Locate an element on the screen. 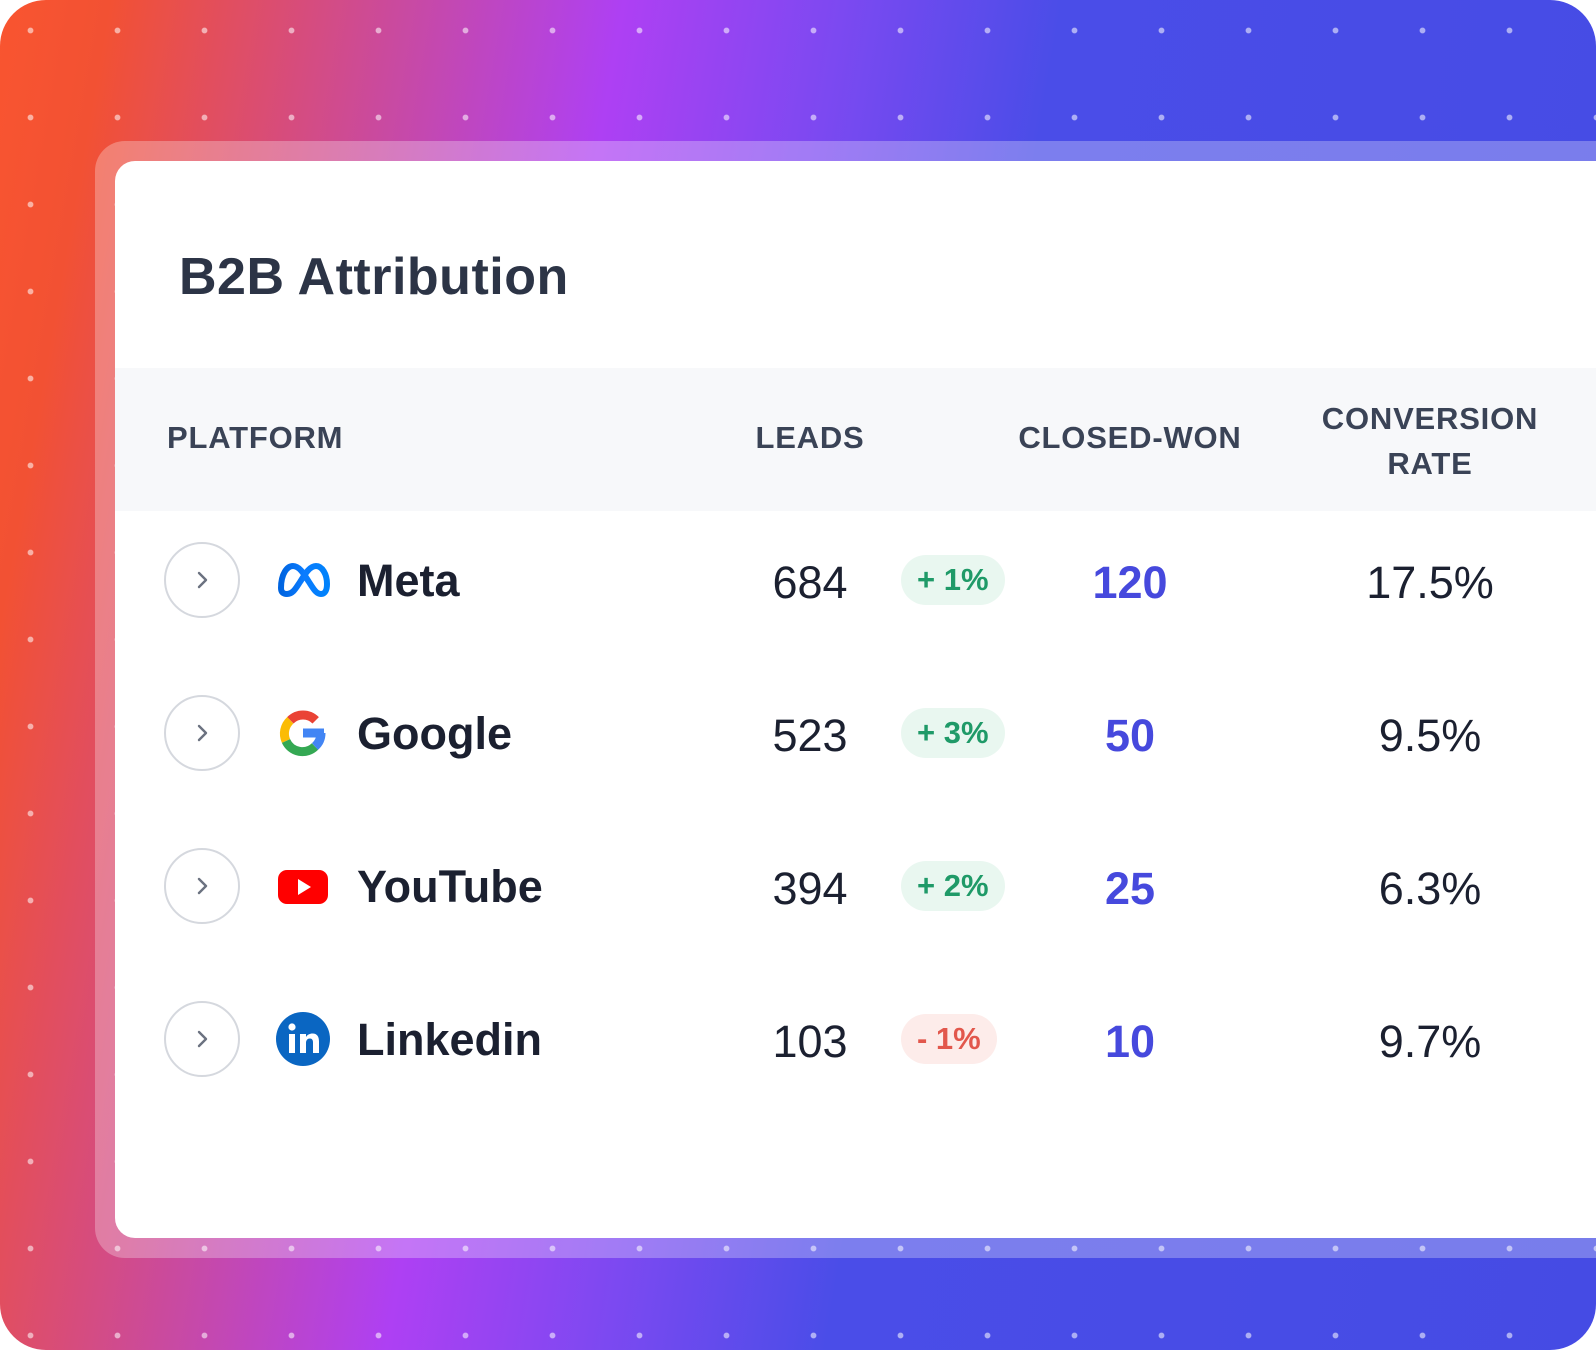 The image size is (1596, 1350). header-conversion-line1: CONVERSION is located at coordinates (1430, 418).